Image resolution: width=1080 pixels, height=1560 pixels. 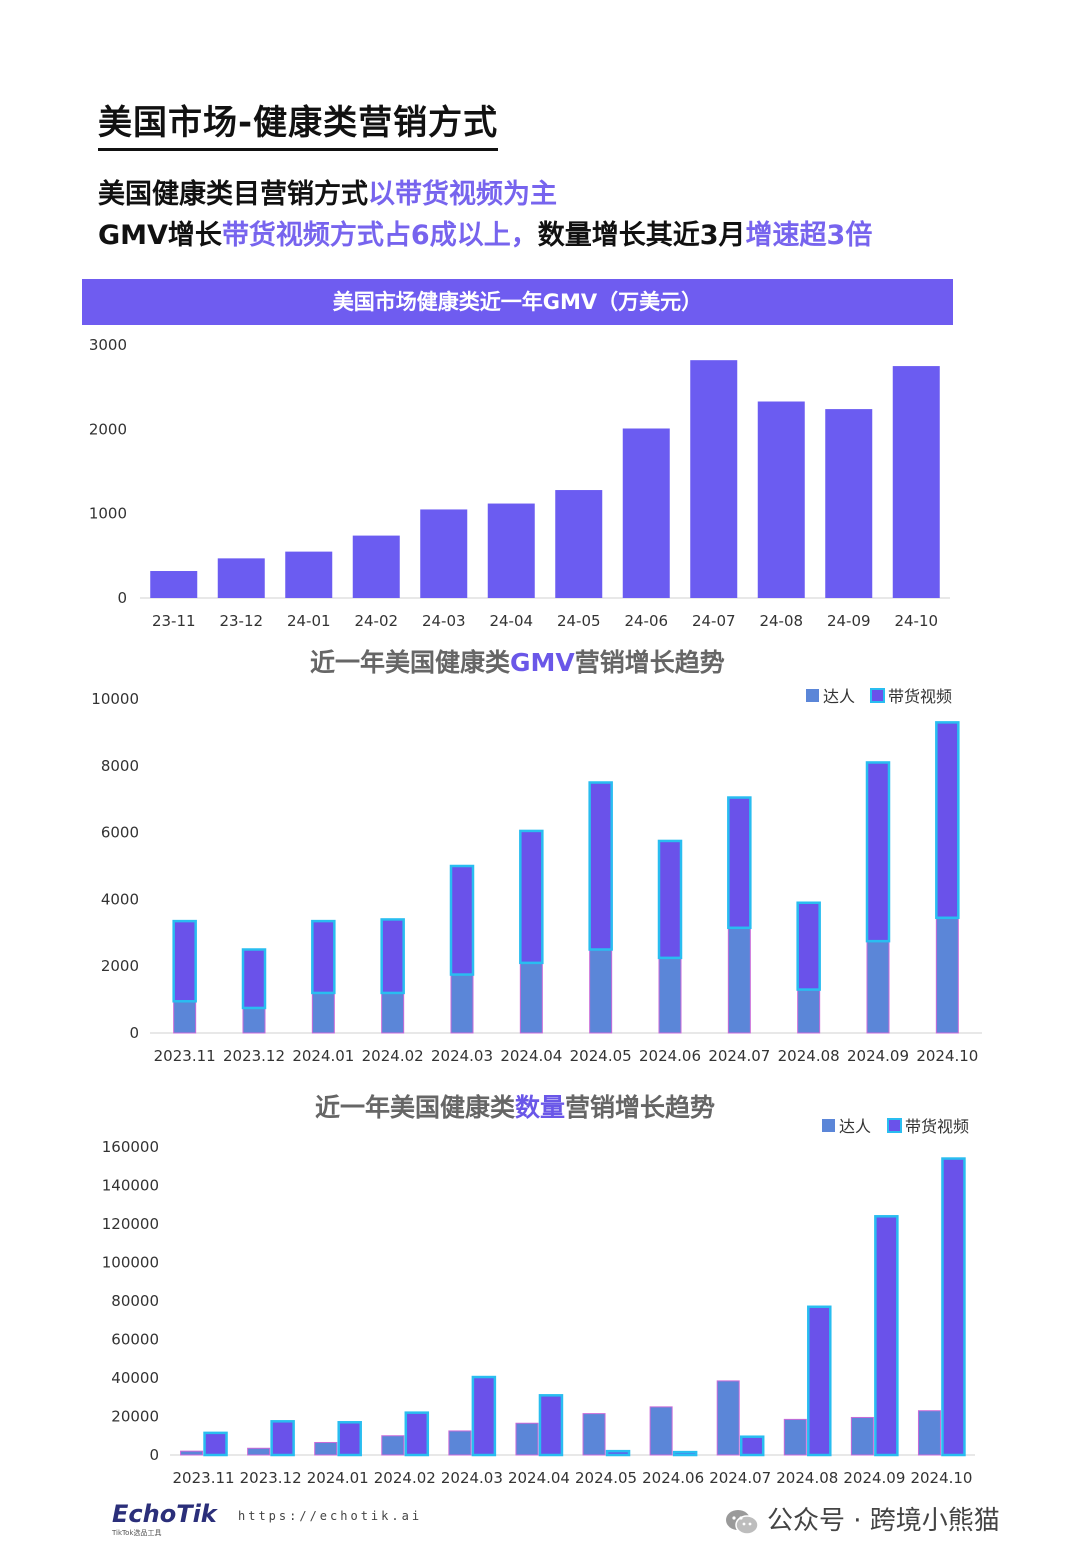 I want to click on gmv-trend-chart-title: 近一年美国健康类GMV营销增长趋势, so click(x=517, y=661).